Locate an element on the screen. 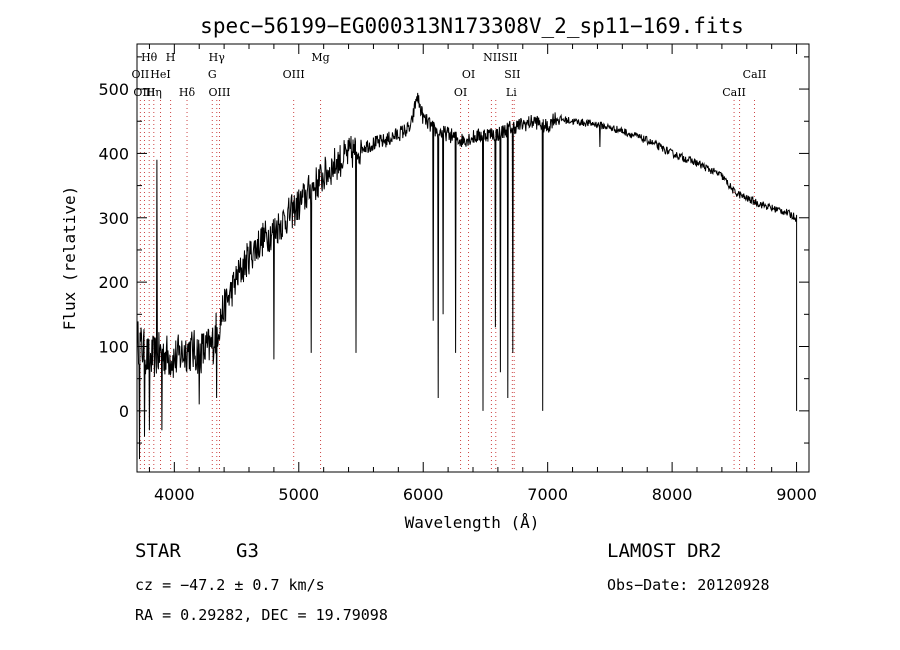 This screenshot has height=650, width=900. y-tick-label: 400 is located at coordinates (113, 153).